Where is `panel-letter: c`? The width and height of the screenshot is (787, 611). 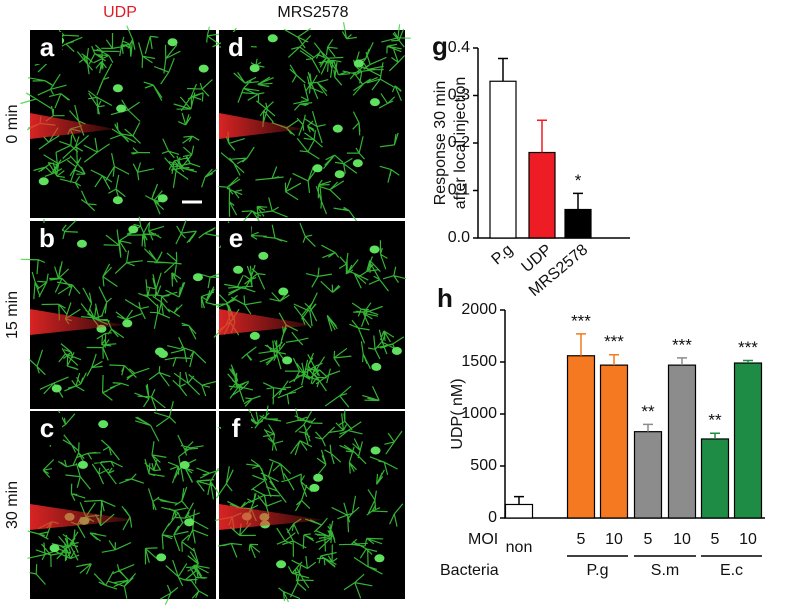 panel-letter: c is located at coordinates (47, 428).